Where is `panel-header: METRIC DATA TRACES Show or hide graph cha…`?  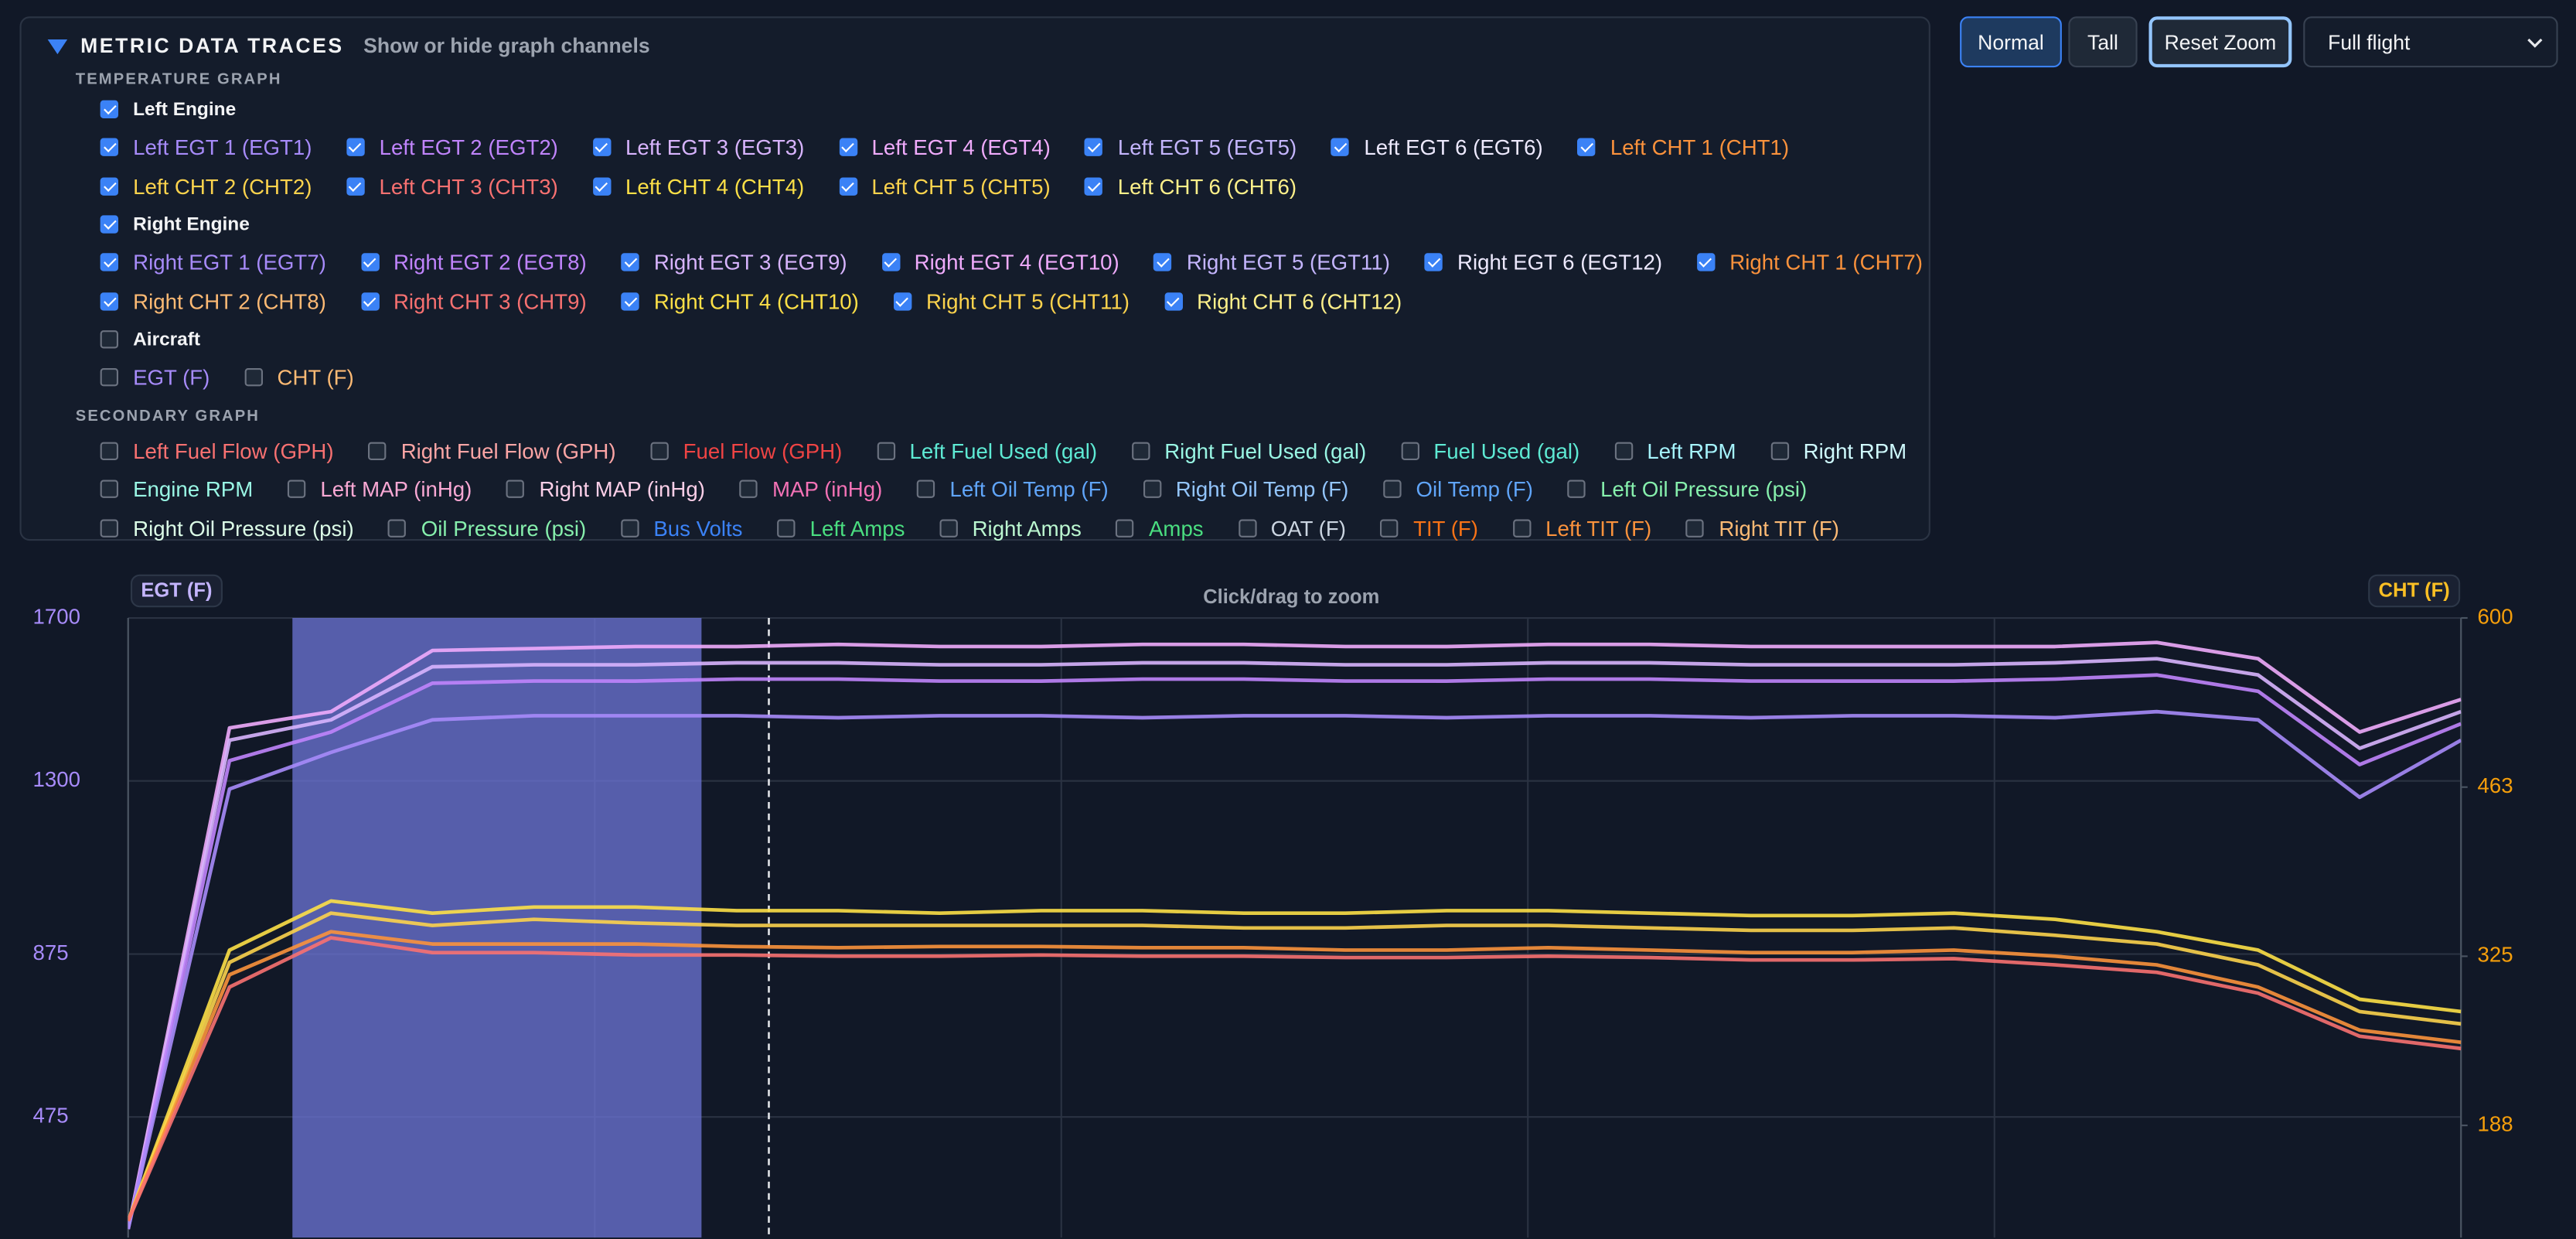
panel-header: METRIC DATA TRACES Show or hide graph cha… is located at coordinates (985, 45).